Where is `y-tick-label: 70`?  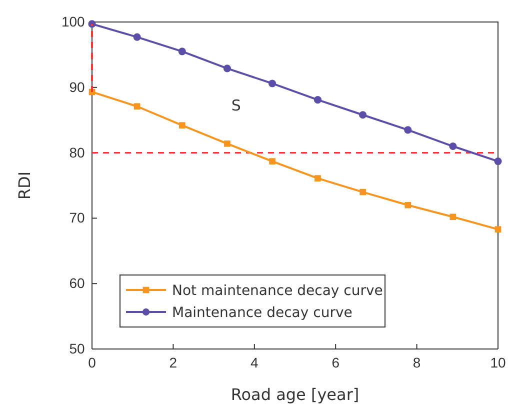
y-tick-label: 70 is located at coordinates (77, 218).